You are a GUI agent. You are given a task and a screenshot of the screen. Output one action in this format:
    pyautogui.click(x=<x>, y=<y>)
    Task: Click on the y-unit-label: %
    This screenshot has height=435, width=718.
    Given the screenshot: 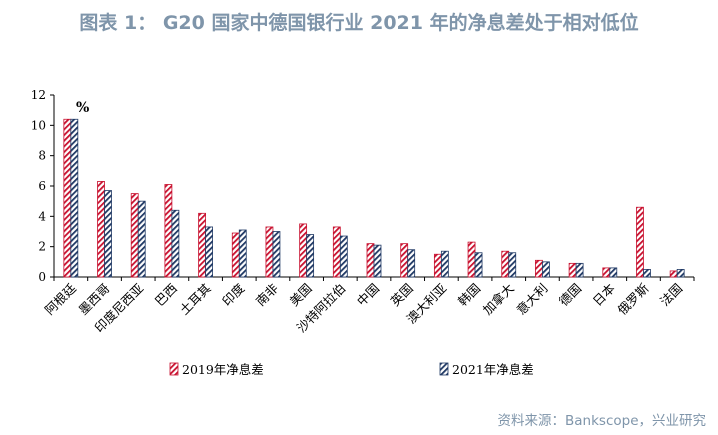 What is the action you would take?
    pyautogui.click(x=82, y=108)
    